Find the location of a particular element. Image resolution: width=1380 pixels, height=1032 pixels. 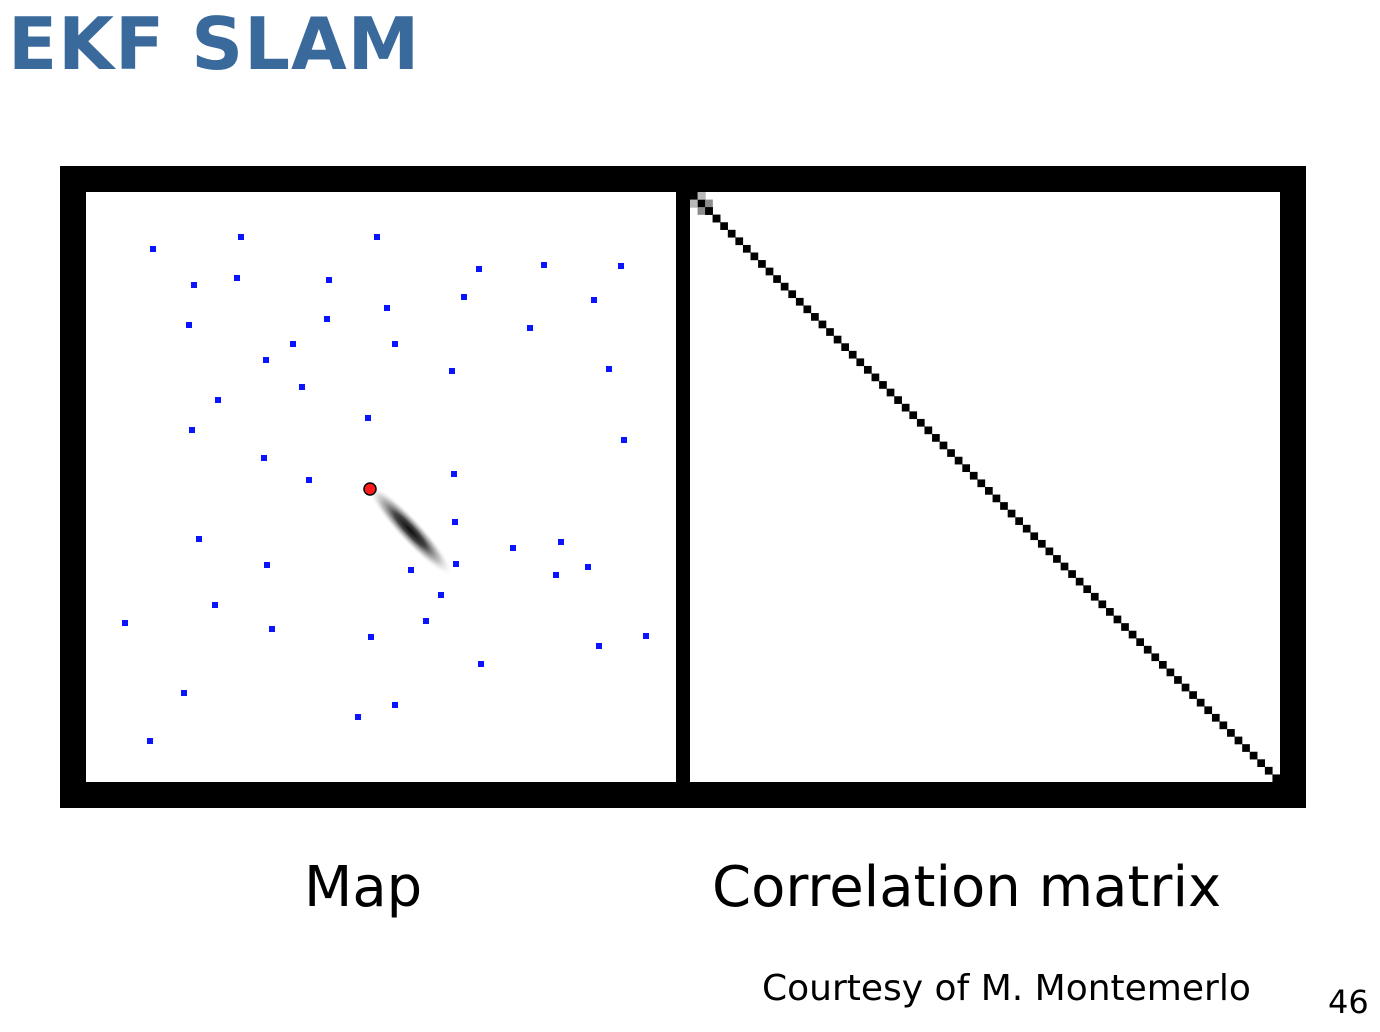

slide-title: EKF SLAM is located at coordinates (214, 44).